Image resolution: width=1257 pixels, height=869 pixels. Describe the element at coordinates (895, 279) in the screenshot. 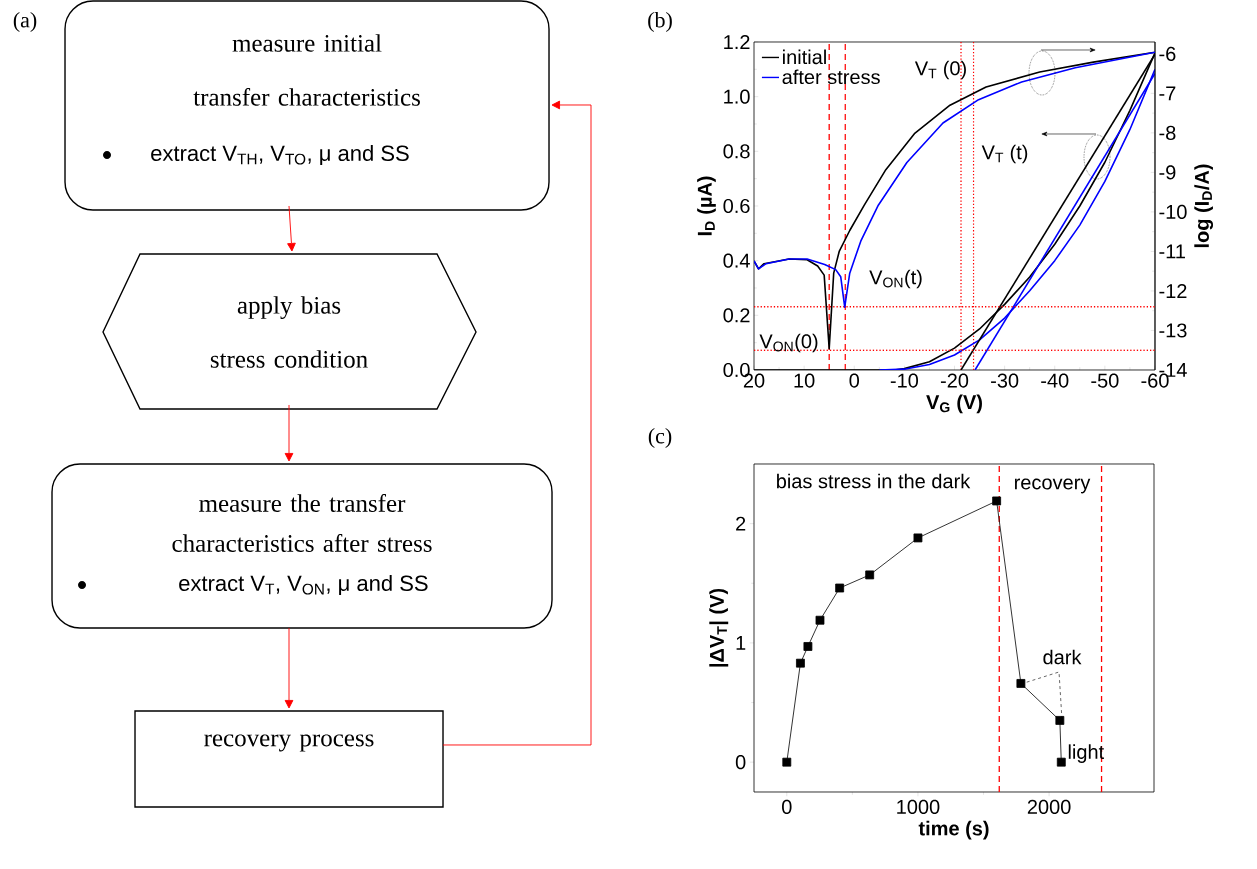

I see `annotation: V$_{ON}$(t)` at that location.